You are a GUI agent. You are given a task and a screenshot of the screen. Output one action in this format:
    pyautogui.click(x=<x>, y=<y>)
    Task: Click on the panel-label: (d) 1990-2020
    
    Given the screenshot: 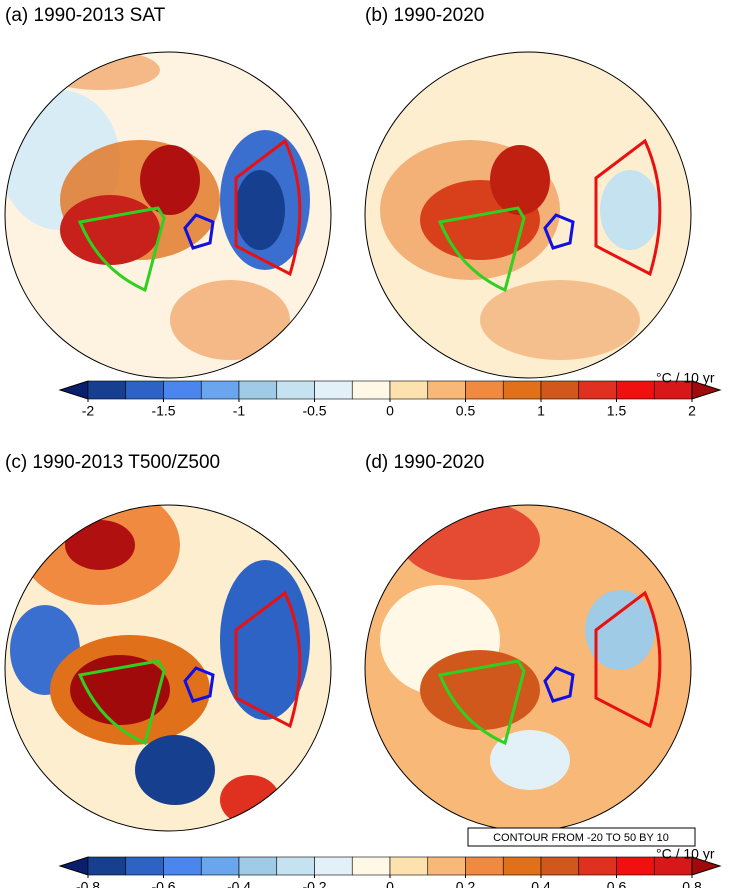 What is the action you would take?
    pyautogui.click(x=424, y=462)
    